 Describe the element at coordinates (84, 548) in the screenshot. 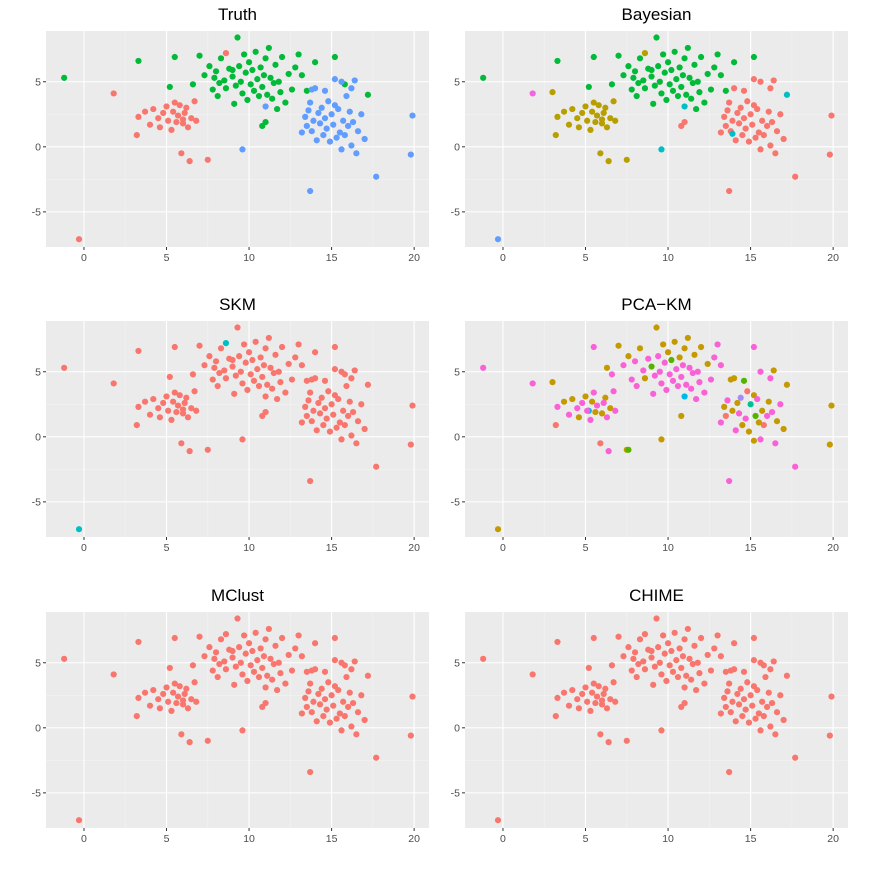

I see `x-tick-label: 0` at that location.